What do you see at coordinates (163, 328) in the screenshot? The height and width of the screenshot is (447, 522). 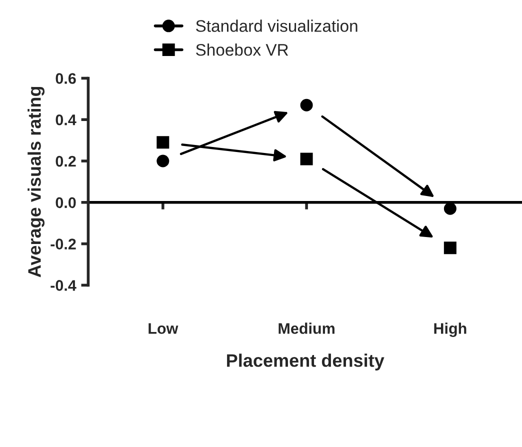 I see `x-tick-label: Low` at bounding box center [163, 328].